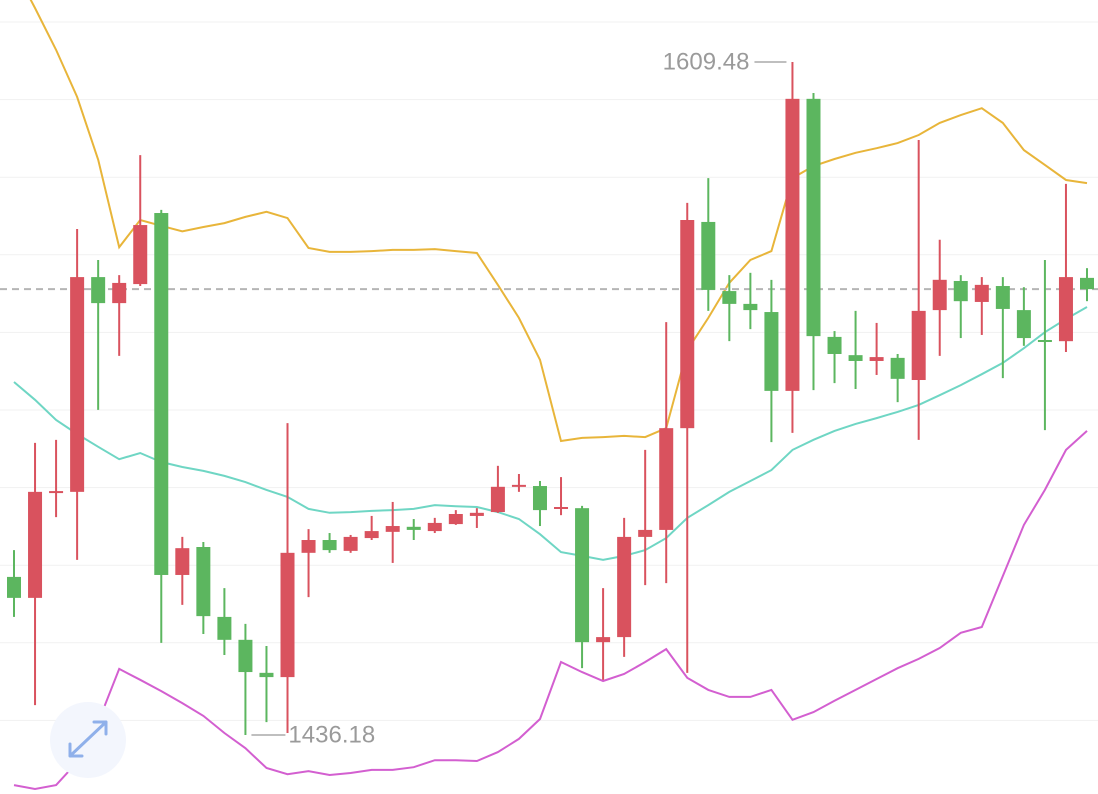  Describe the element at coordinates (706, 61) in the screenshot. I see `high-label: 1609.48` at that location.